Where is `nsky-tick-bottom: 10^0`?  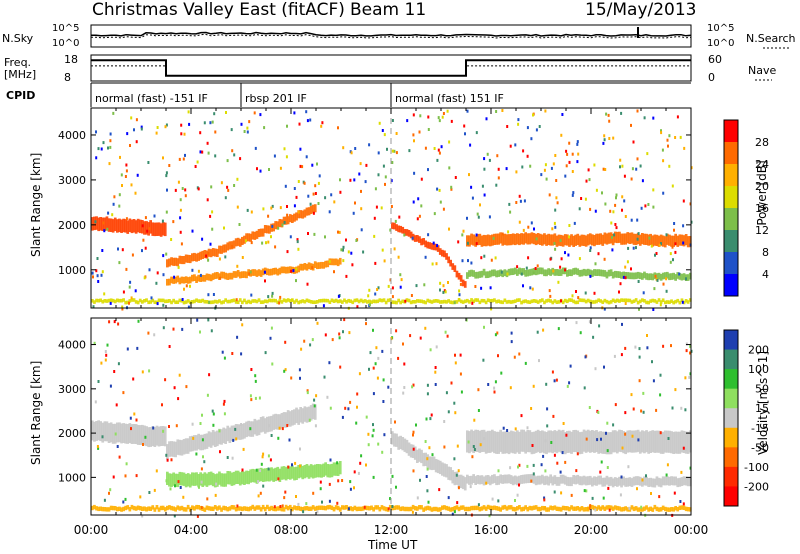
nsky-tick-bottom: 10^0 is located at coordinates (66, 43).